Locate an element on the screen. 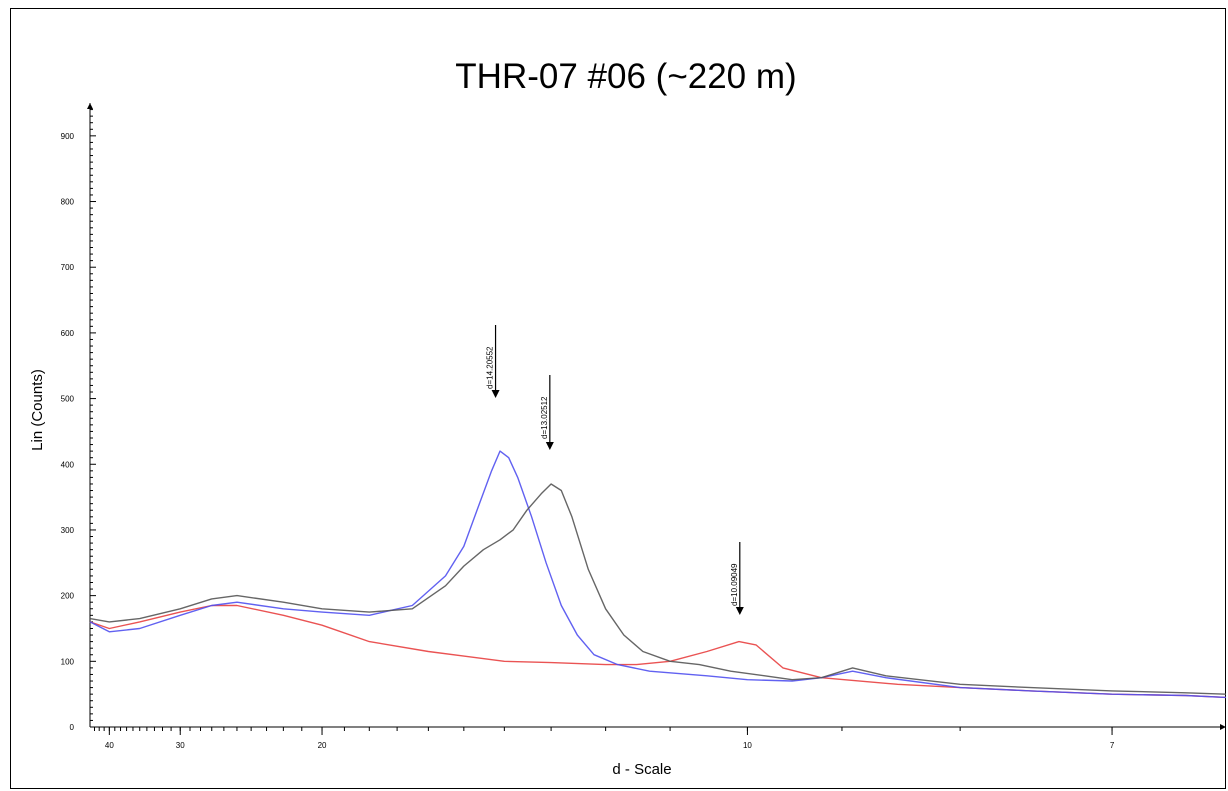  y-axis-label: Lin (Counts) is located at coordinates (37, 410).